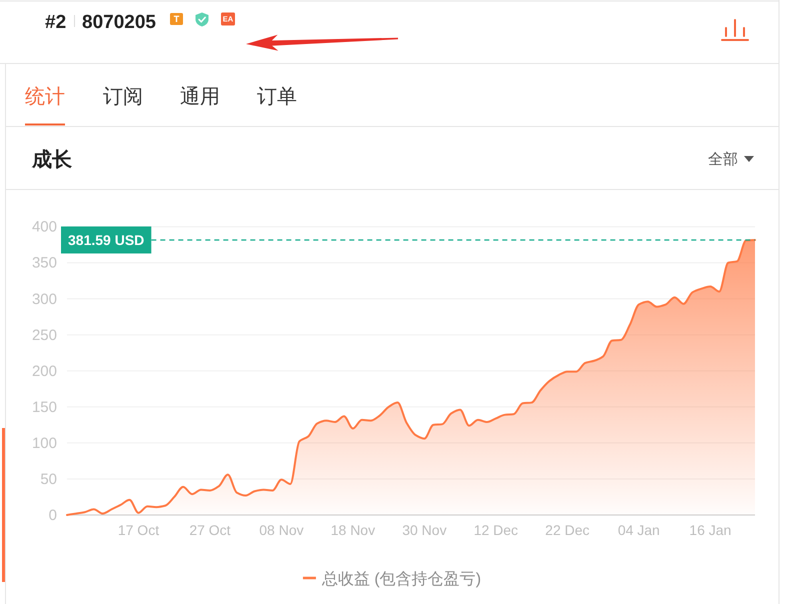  What do you see at coordinates (44, 407) in the screenshot?
I see `y-tick-label: 150` at bounding box center [44, 407].